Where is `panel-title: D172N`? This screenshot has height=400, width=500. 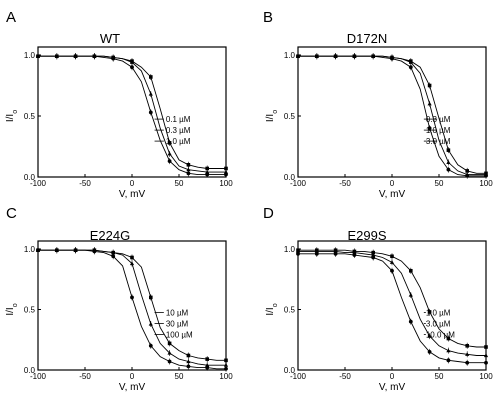
panel-title: D172N is located at coordinates (367, 38).